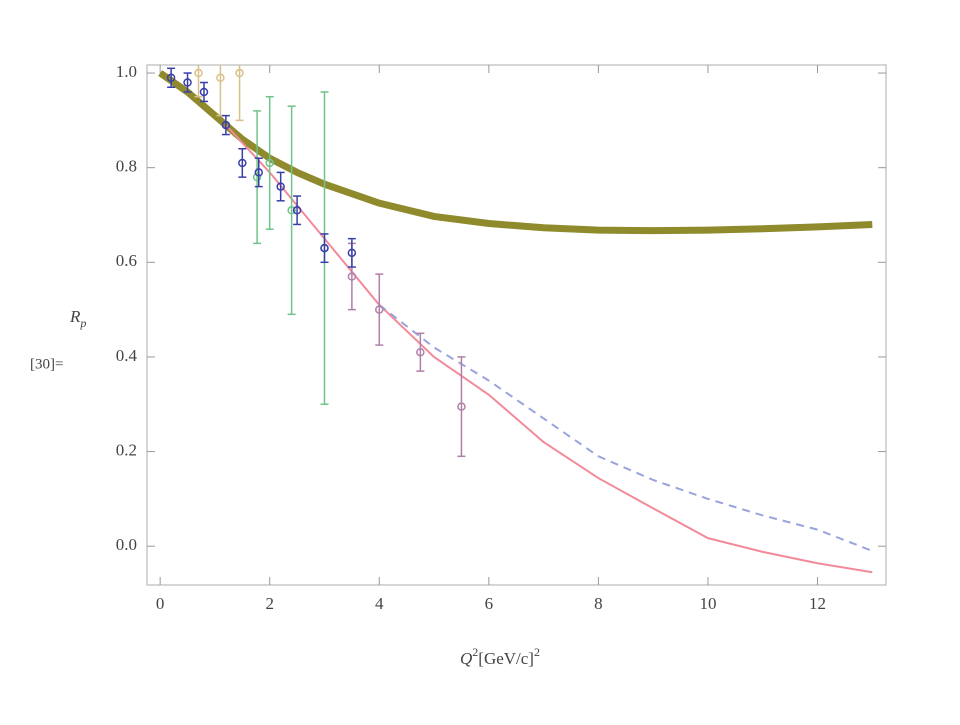 The width and height of the screenshot is (960, 725). What do you see at coordinates (126, 71) in the screenshot?
I see `y-tick-label: 1.0` at bounding box center [126, 71].